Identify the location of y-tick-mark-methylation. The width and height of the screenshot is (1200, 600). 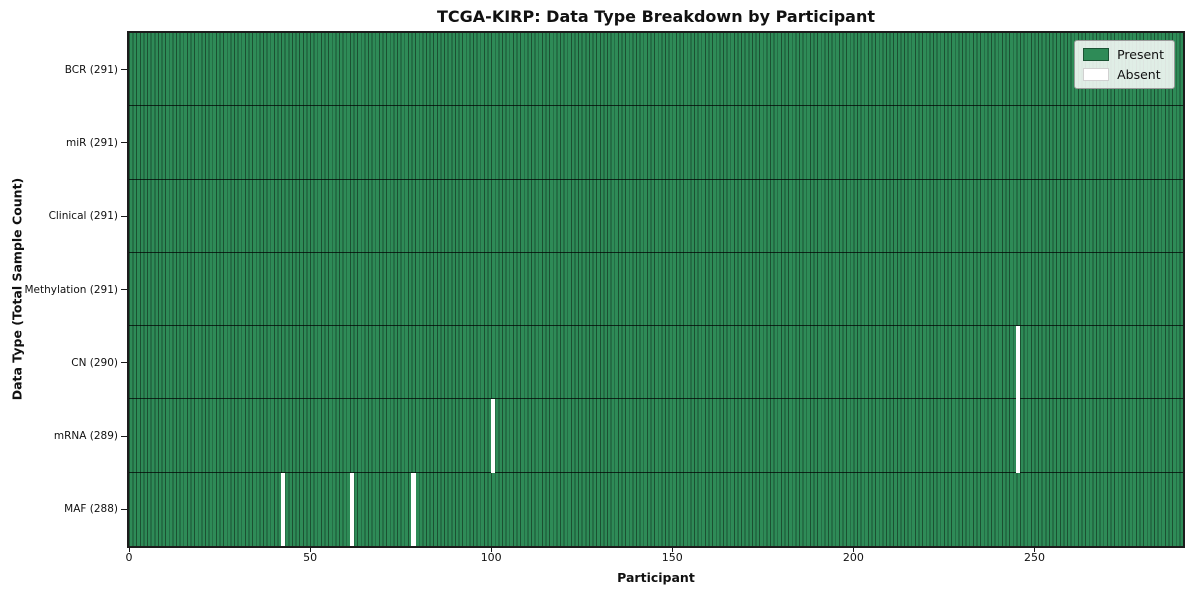
(124, 289).